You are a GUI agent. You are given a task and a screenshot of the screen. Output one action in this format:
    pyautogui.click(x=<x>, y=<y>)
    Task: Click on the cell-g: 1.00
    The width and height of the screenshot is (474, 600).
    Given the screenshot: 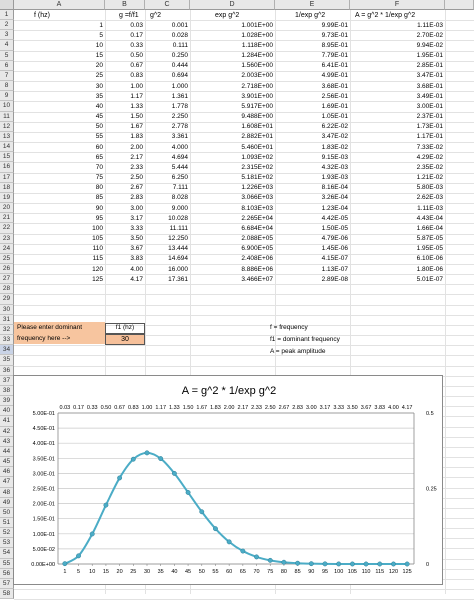 What is the action you would take?
    pyautogui.click(x=136, y=86)
    